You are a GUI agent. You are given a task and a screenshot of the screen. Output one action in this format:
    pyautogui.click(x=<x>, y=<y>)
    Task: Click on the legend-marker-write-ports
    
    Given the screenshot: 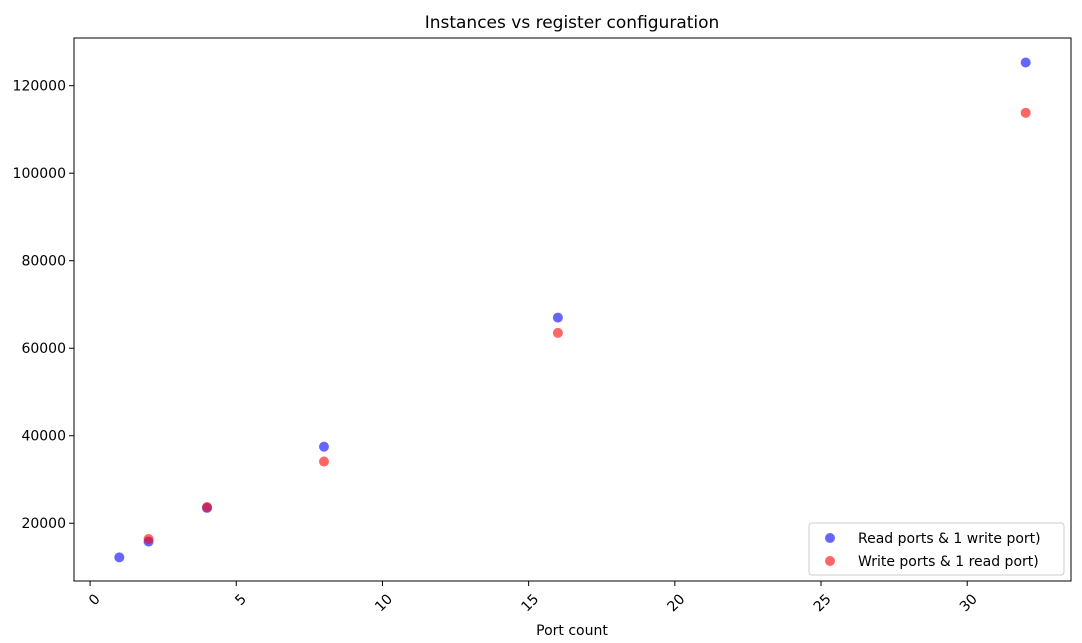 What is the action you would take?
    pyautogui.click(x=830, y=561)
    